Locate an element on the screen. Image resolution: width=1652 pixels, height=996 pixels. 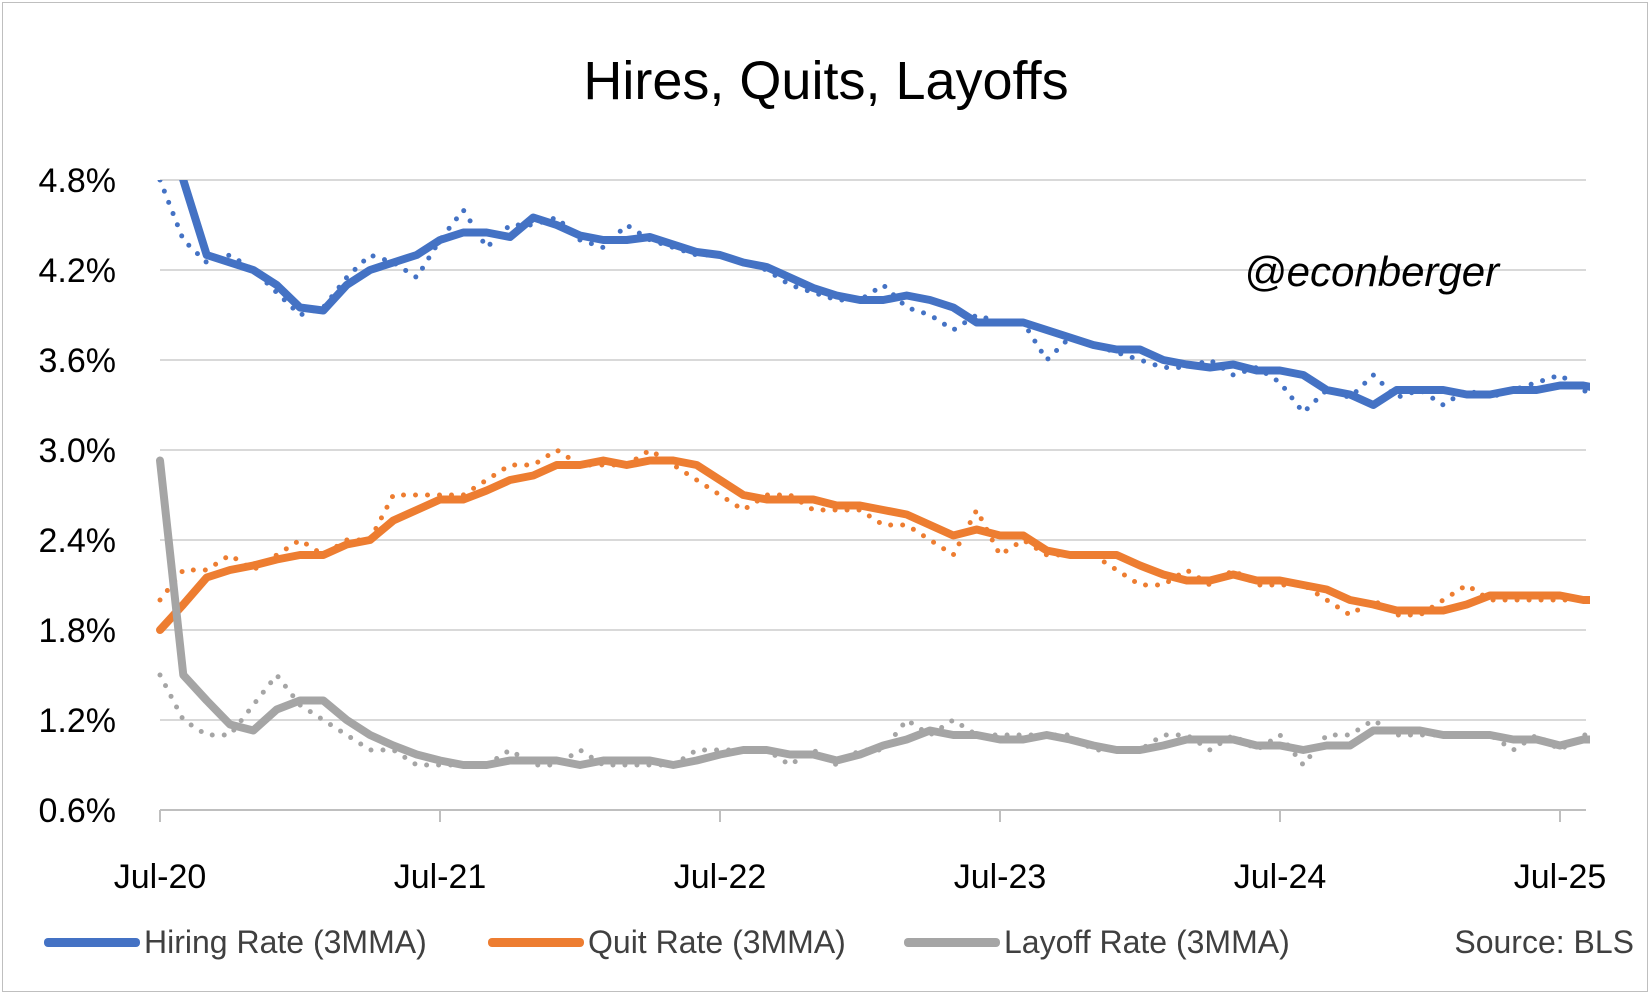
legend-label-quits: Quit Rate (3MMA) is located at coordinates (717, 941).